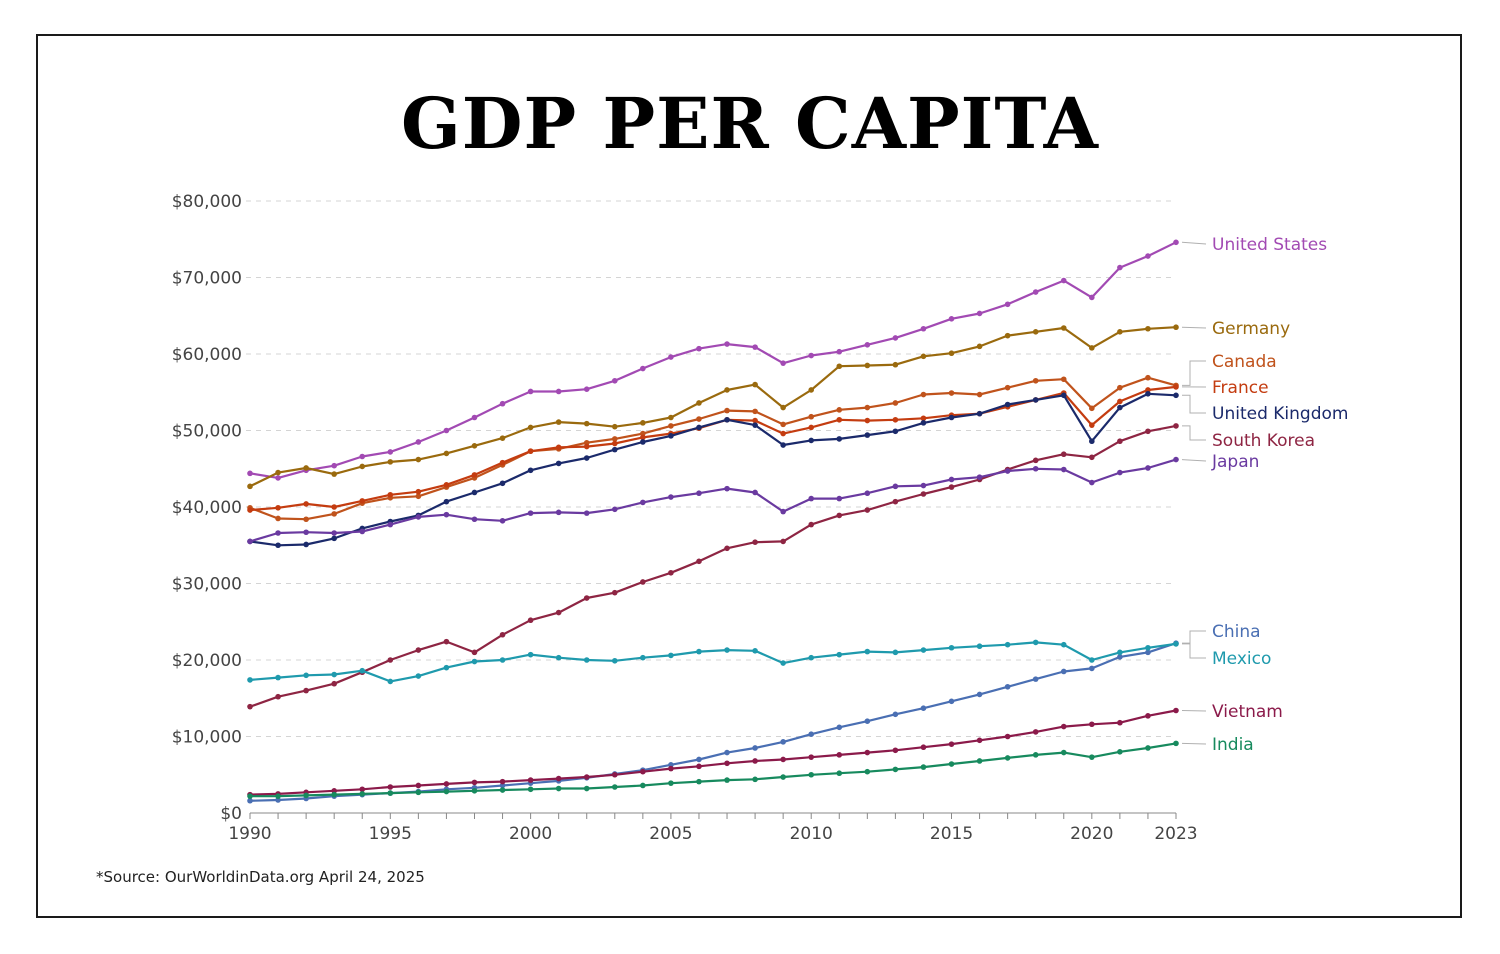 This screenshot has width=1500, height=954. What do you see at coordinates (1233, 745) in the screenshot?
I see `series-label: India` at bounding box center [1233, 745].